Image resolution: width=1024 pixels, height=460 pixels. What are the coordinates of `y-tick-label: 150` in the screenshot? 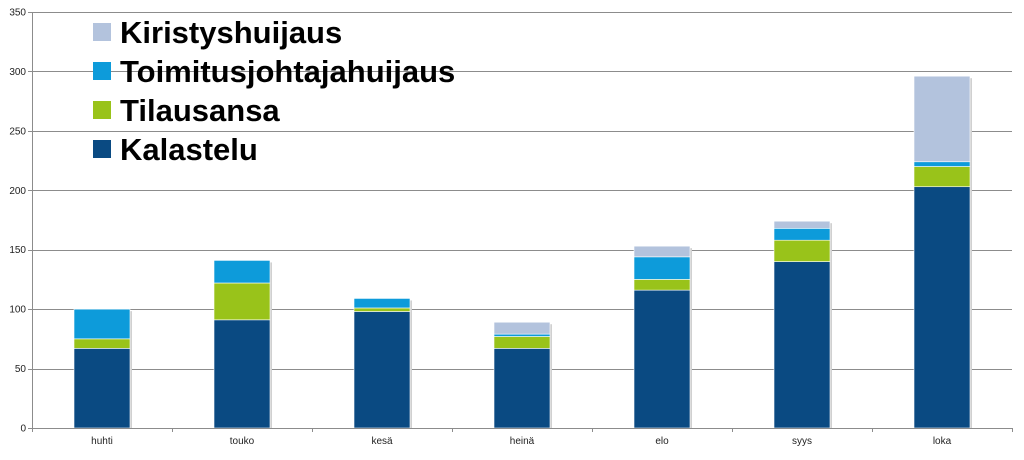 It's located at (17, 250).